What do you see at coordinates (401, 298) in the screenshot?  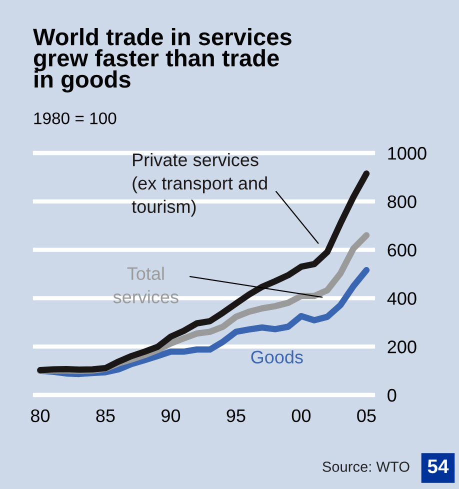 I see `y-tick-label: 400` at bounding box center [401, 298].